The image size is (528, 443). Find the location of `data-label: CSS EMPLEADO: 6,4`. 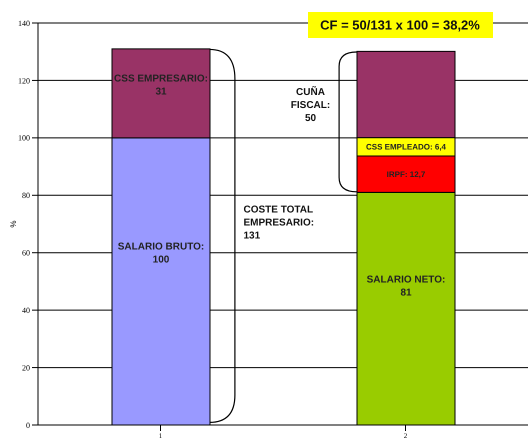

data-label: CSS EMPLEADO: 6,4 is located at coordinates (406, 147).